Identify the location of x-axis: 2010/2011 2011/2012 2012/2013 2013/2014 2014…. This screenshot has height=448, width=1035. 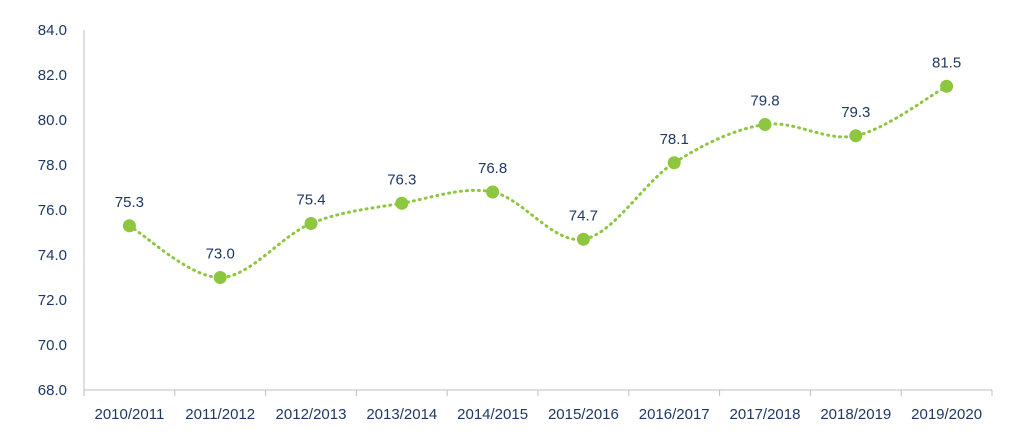
(538, 406).